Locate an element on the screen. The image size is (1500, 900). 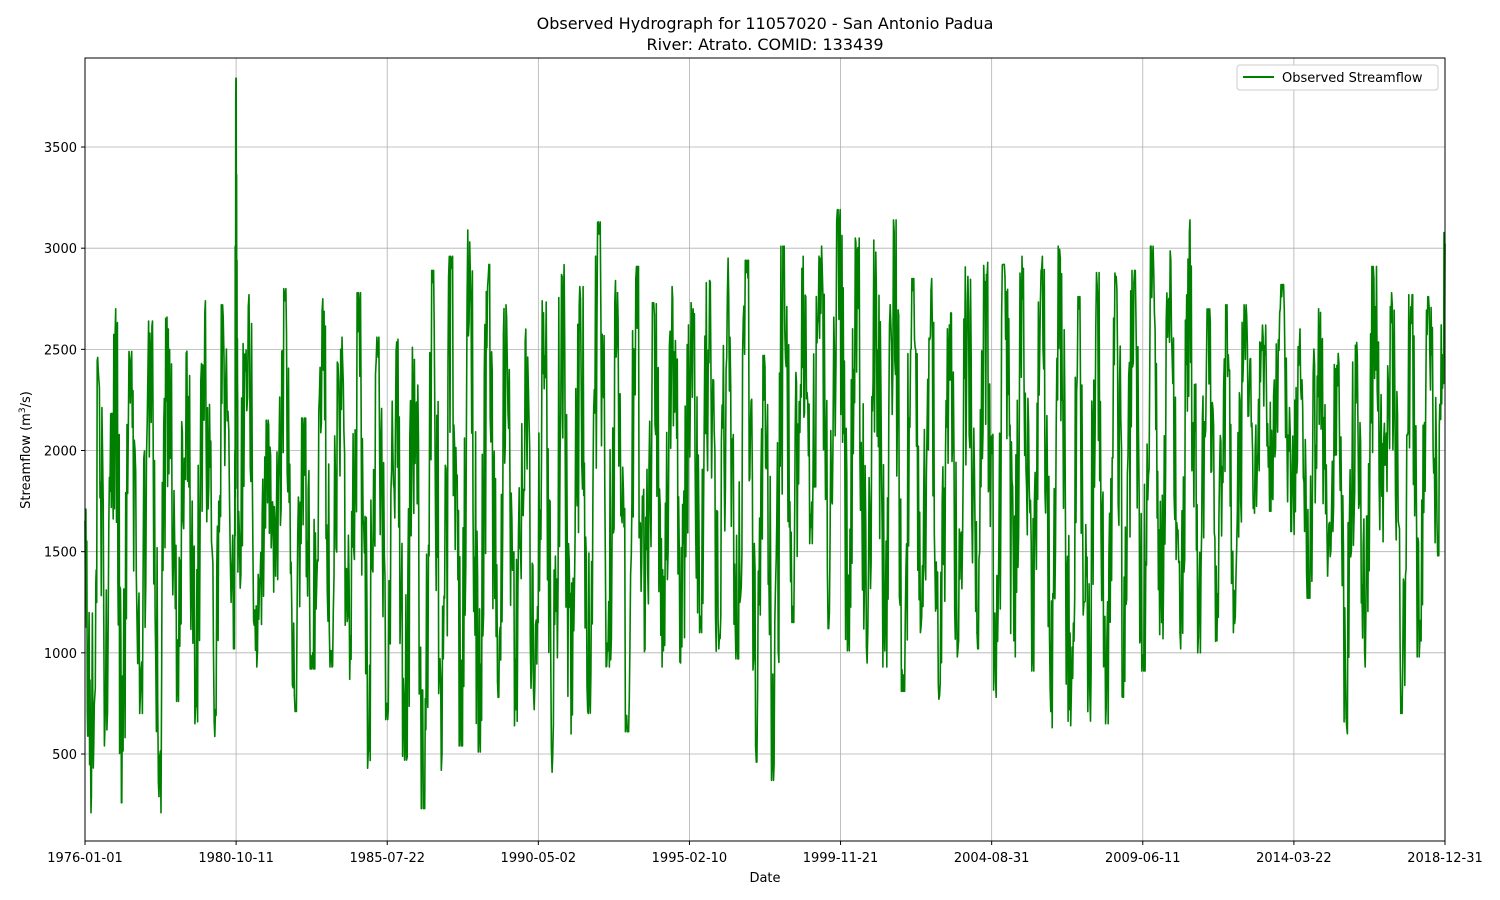
y-tick-label: 500 is located at coordinates (64, 755).